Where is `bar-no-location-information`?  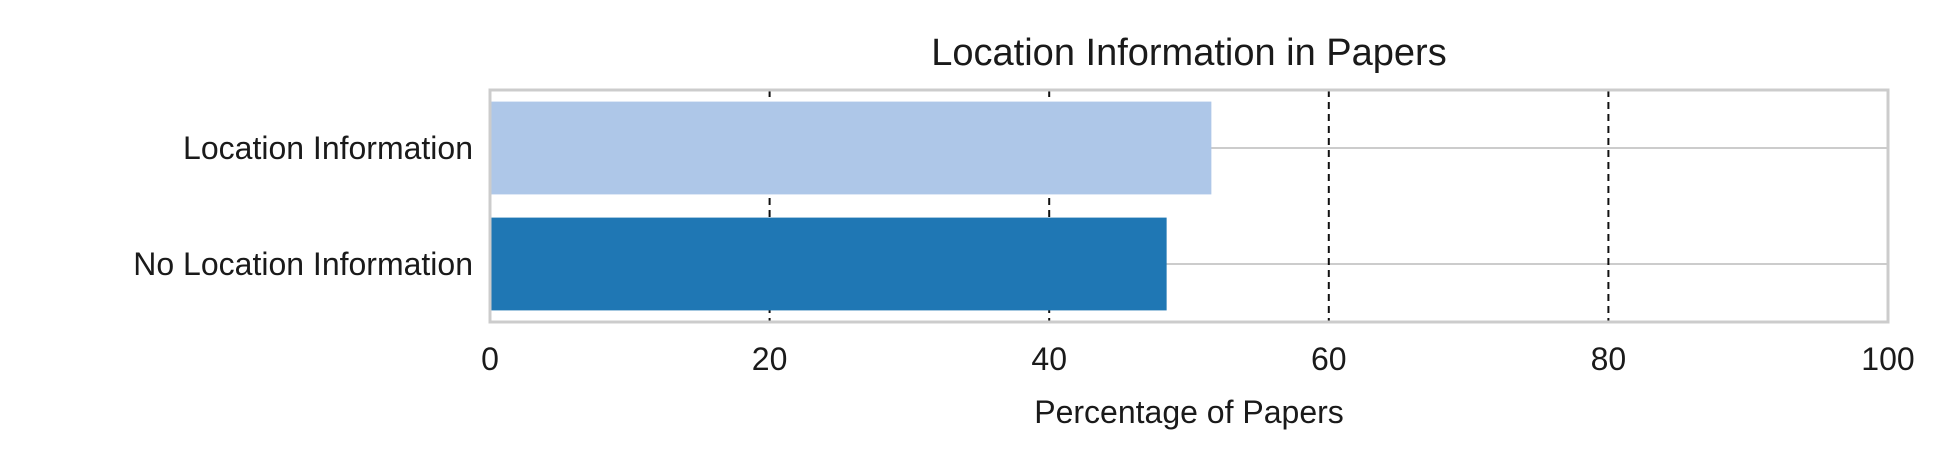
bar-no-location-information is located at coordinates (828, 264).